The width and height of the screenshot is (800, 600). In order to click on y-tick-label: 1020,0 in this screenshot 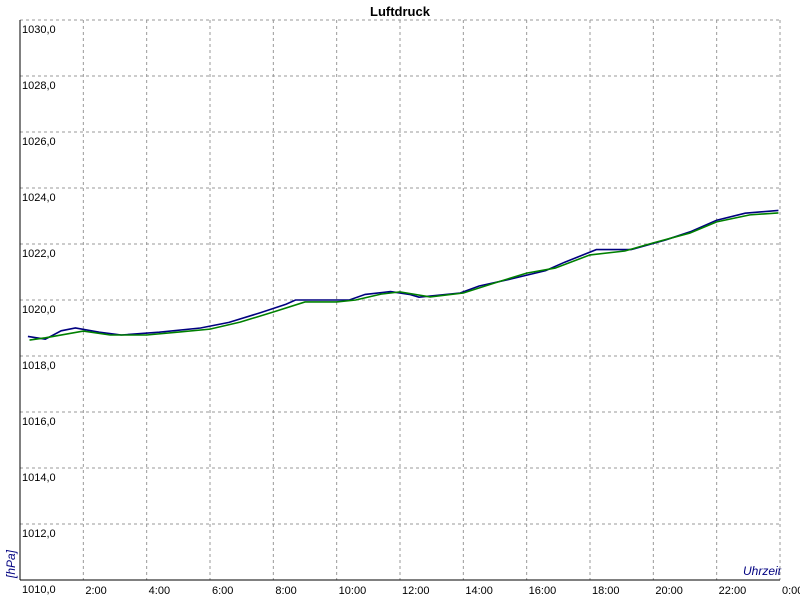, I will do `click(39, 310)`.